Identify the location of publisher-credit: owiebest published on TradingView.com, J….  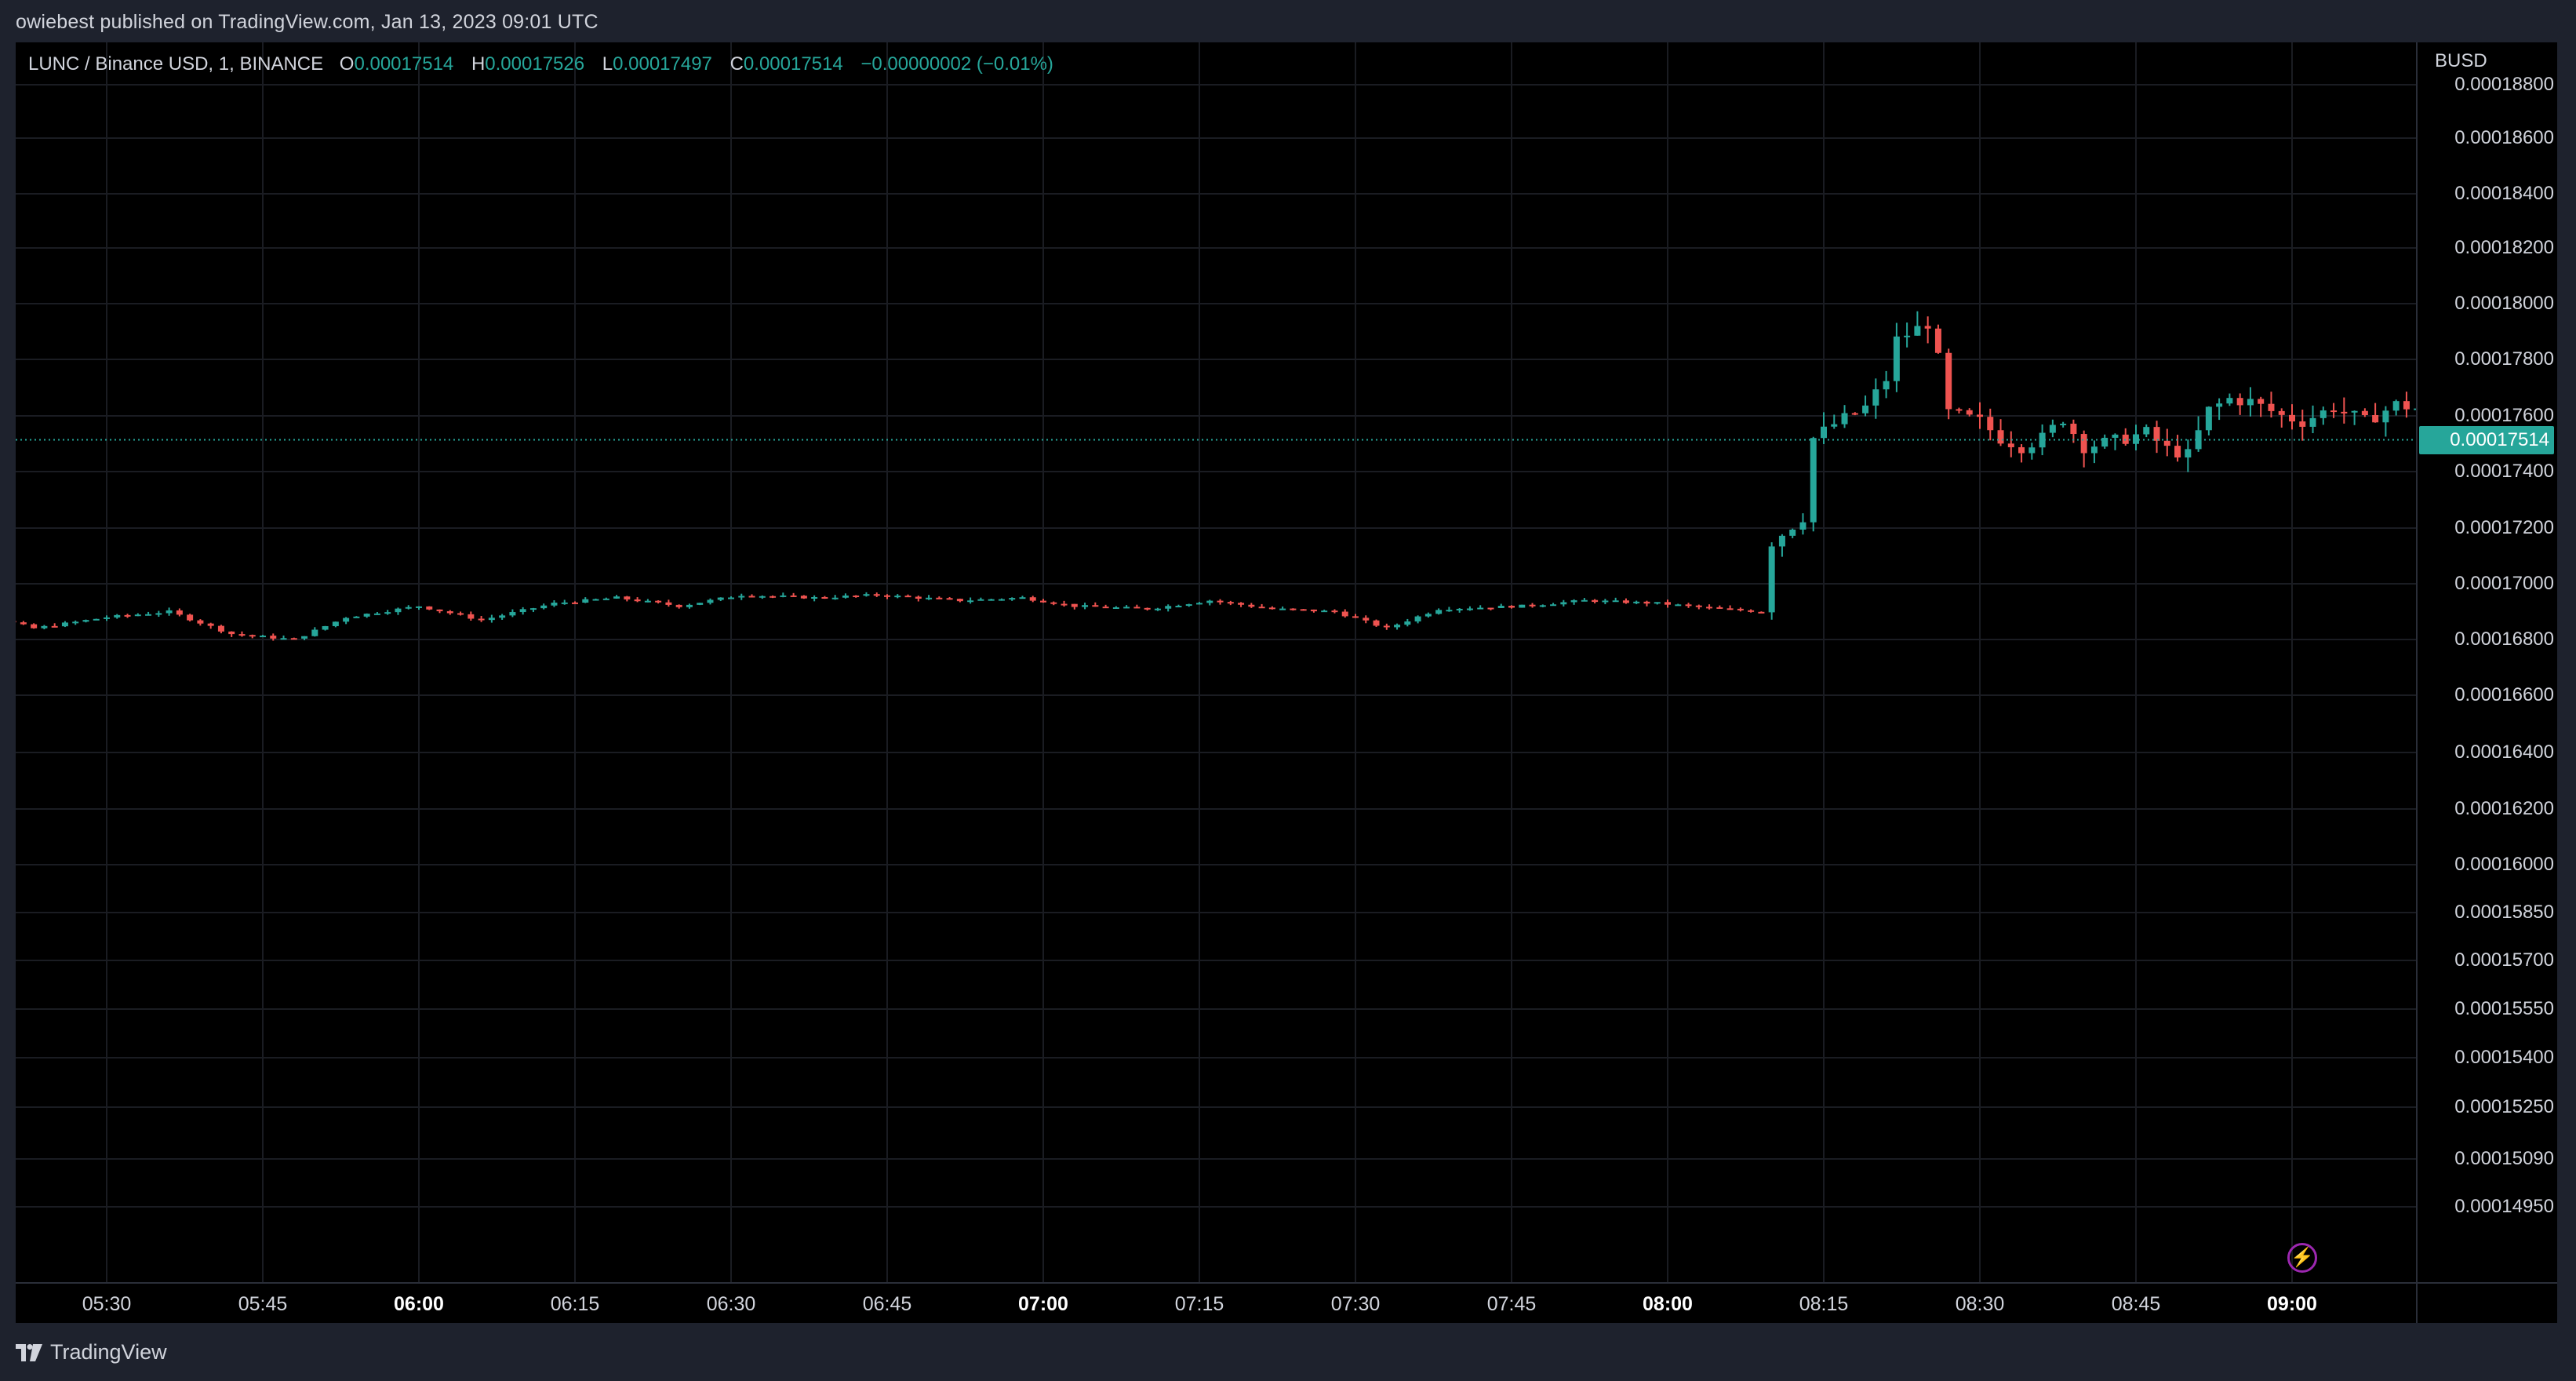
(307, 22).